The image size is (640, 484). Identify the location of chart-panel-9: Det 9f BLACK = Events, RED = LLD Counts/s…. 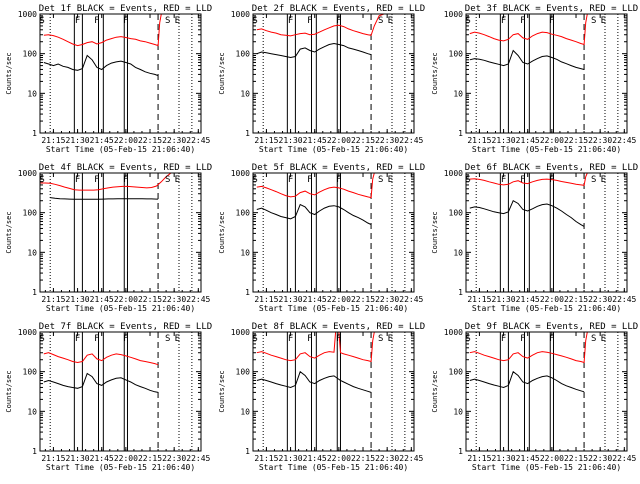
(534, 397).